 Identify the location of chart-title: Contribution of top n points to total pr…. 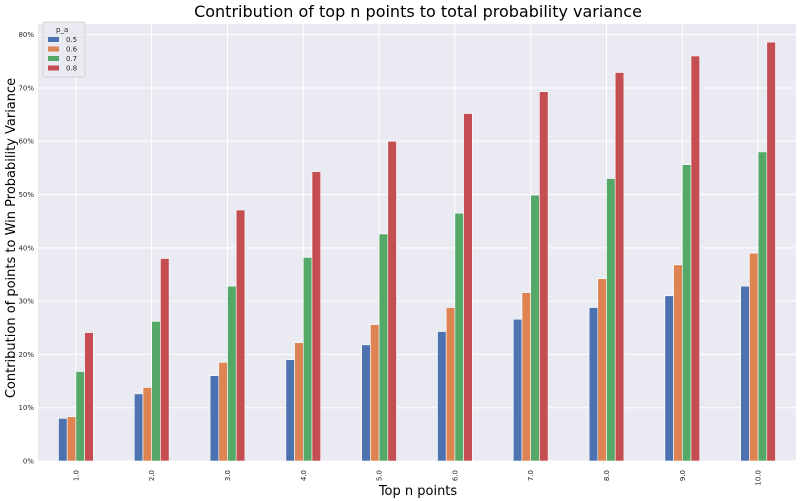
(418, 11).